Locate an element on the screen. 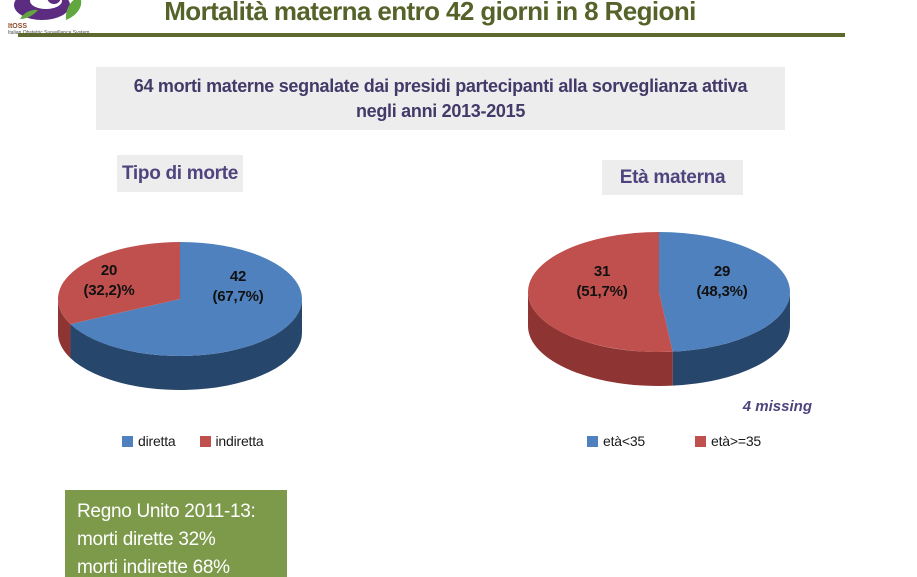 This screenshot has width=917, height=577. pie-label-diretta: 42 (67,7%) is located at coordinates (238, 286).